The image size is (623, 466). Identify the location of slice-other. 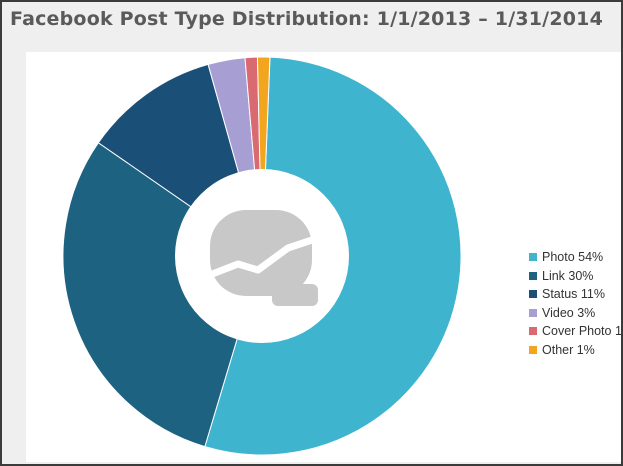
(263, 156).